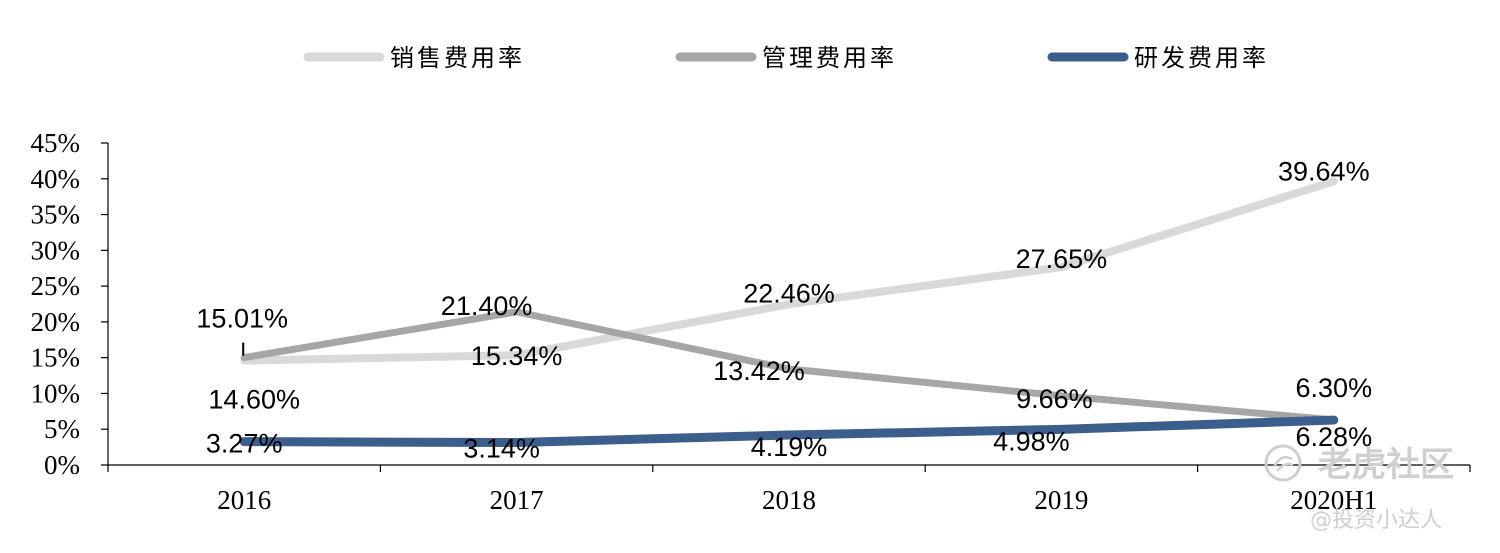  I want to click on admin-ratio-label: 21.40%, so click(487, 306).